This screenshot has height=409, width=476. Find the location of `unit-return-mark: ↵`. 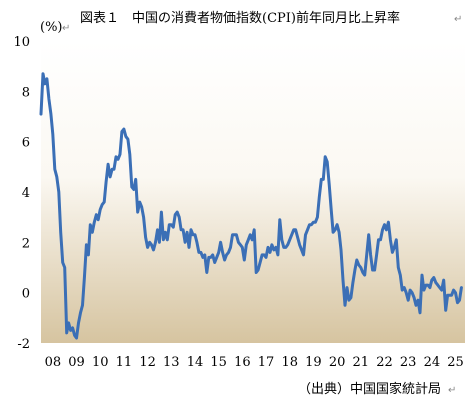

unit-return-mark: ↵ is located at coordinates (66, 28).